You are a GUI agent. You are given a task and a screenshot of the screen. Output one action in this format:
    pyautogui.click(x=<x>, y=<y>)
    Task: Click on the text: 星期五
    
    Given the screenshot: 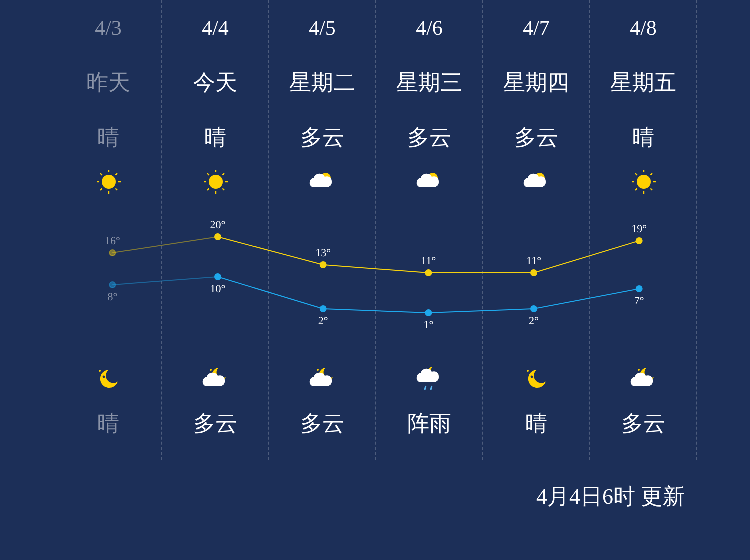 What is the action you would take?
    pyautogui.click(x=644, y=82)
    